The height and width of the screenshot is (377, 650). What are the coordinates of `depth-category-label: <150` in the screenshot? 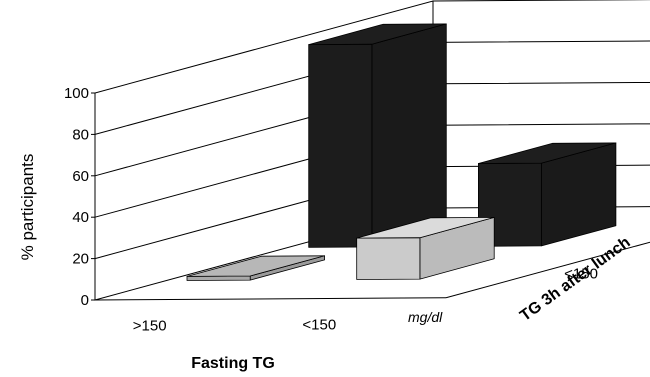 It's located at (581, 273).